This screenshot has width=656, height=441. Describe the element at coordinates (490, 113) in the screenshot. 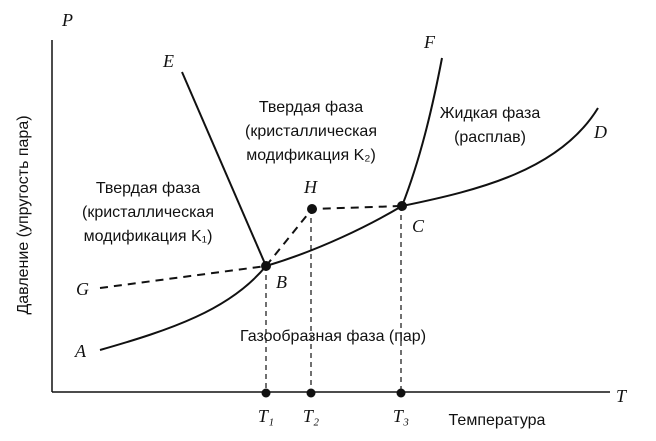

I see `region-text: Жидкая фаза` at that location.